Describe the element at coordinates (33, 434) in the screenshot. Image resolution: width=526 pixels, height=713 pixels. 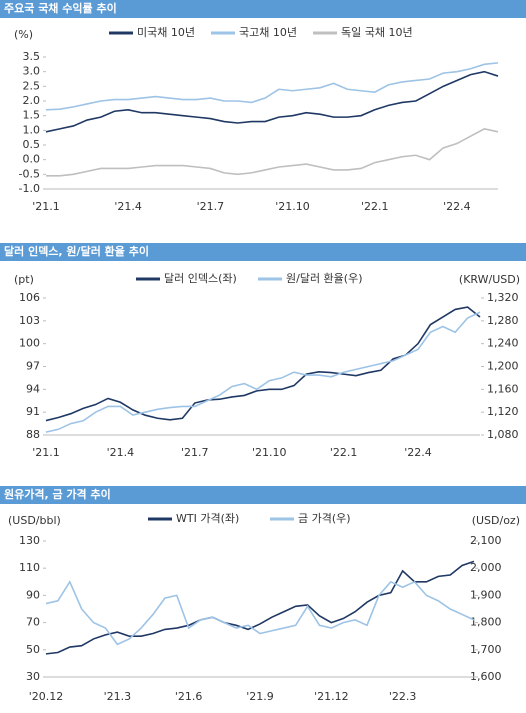
I see `y-tick-label: 88` at that location.